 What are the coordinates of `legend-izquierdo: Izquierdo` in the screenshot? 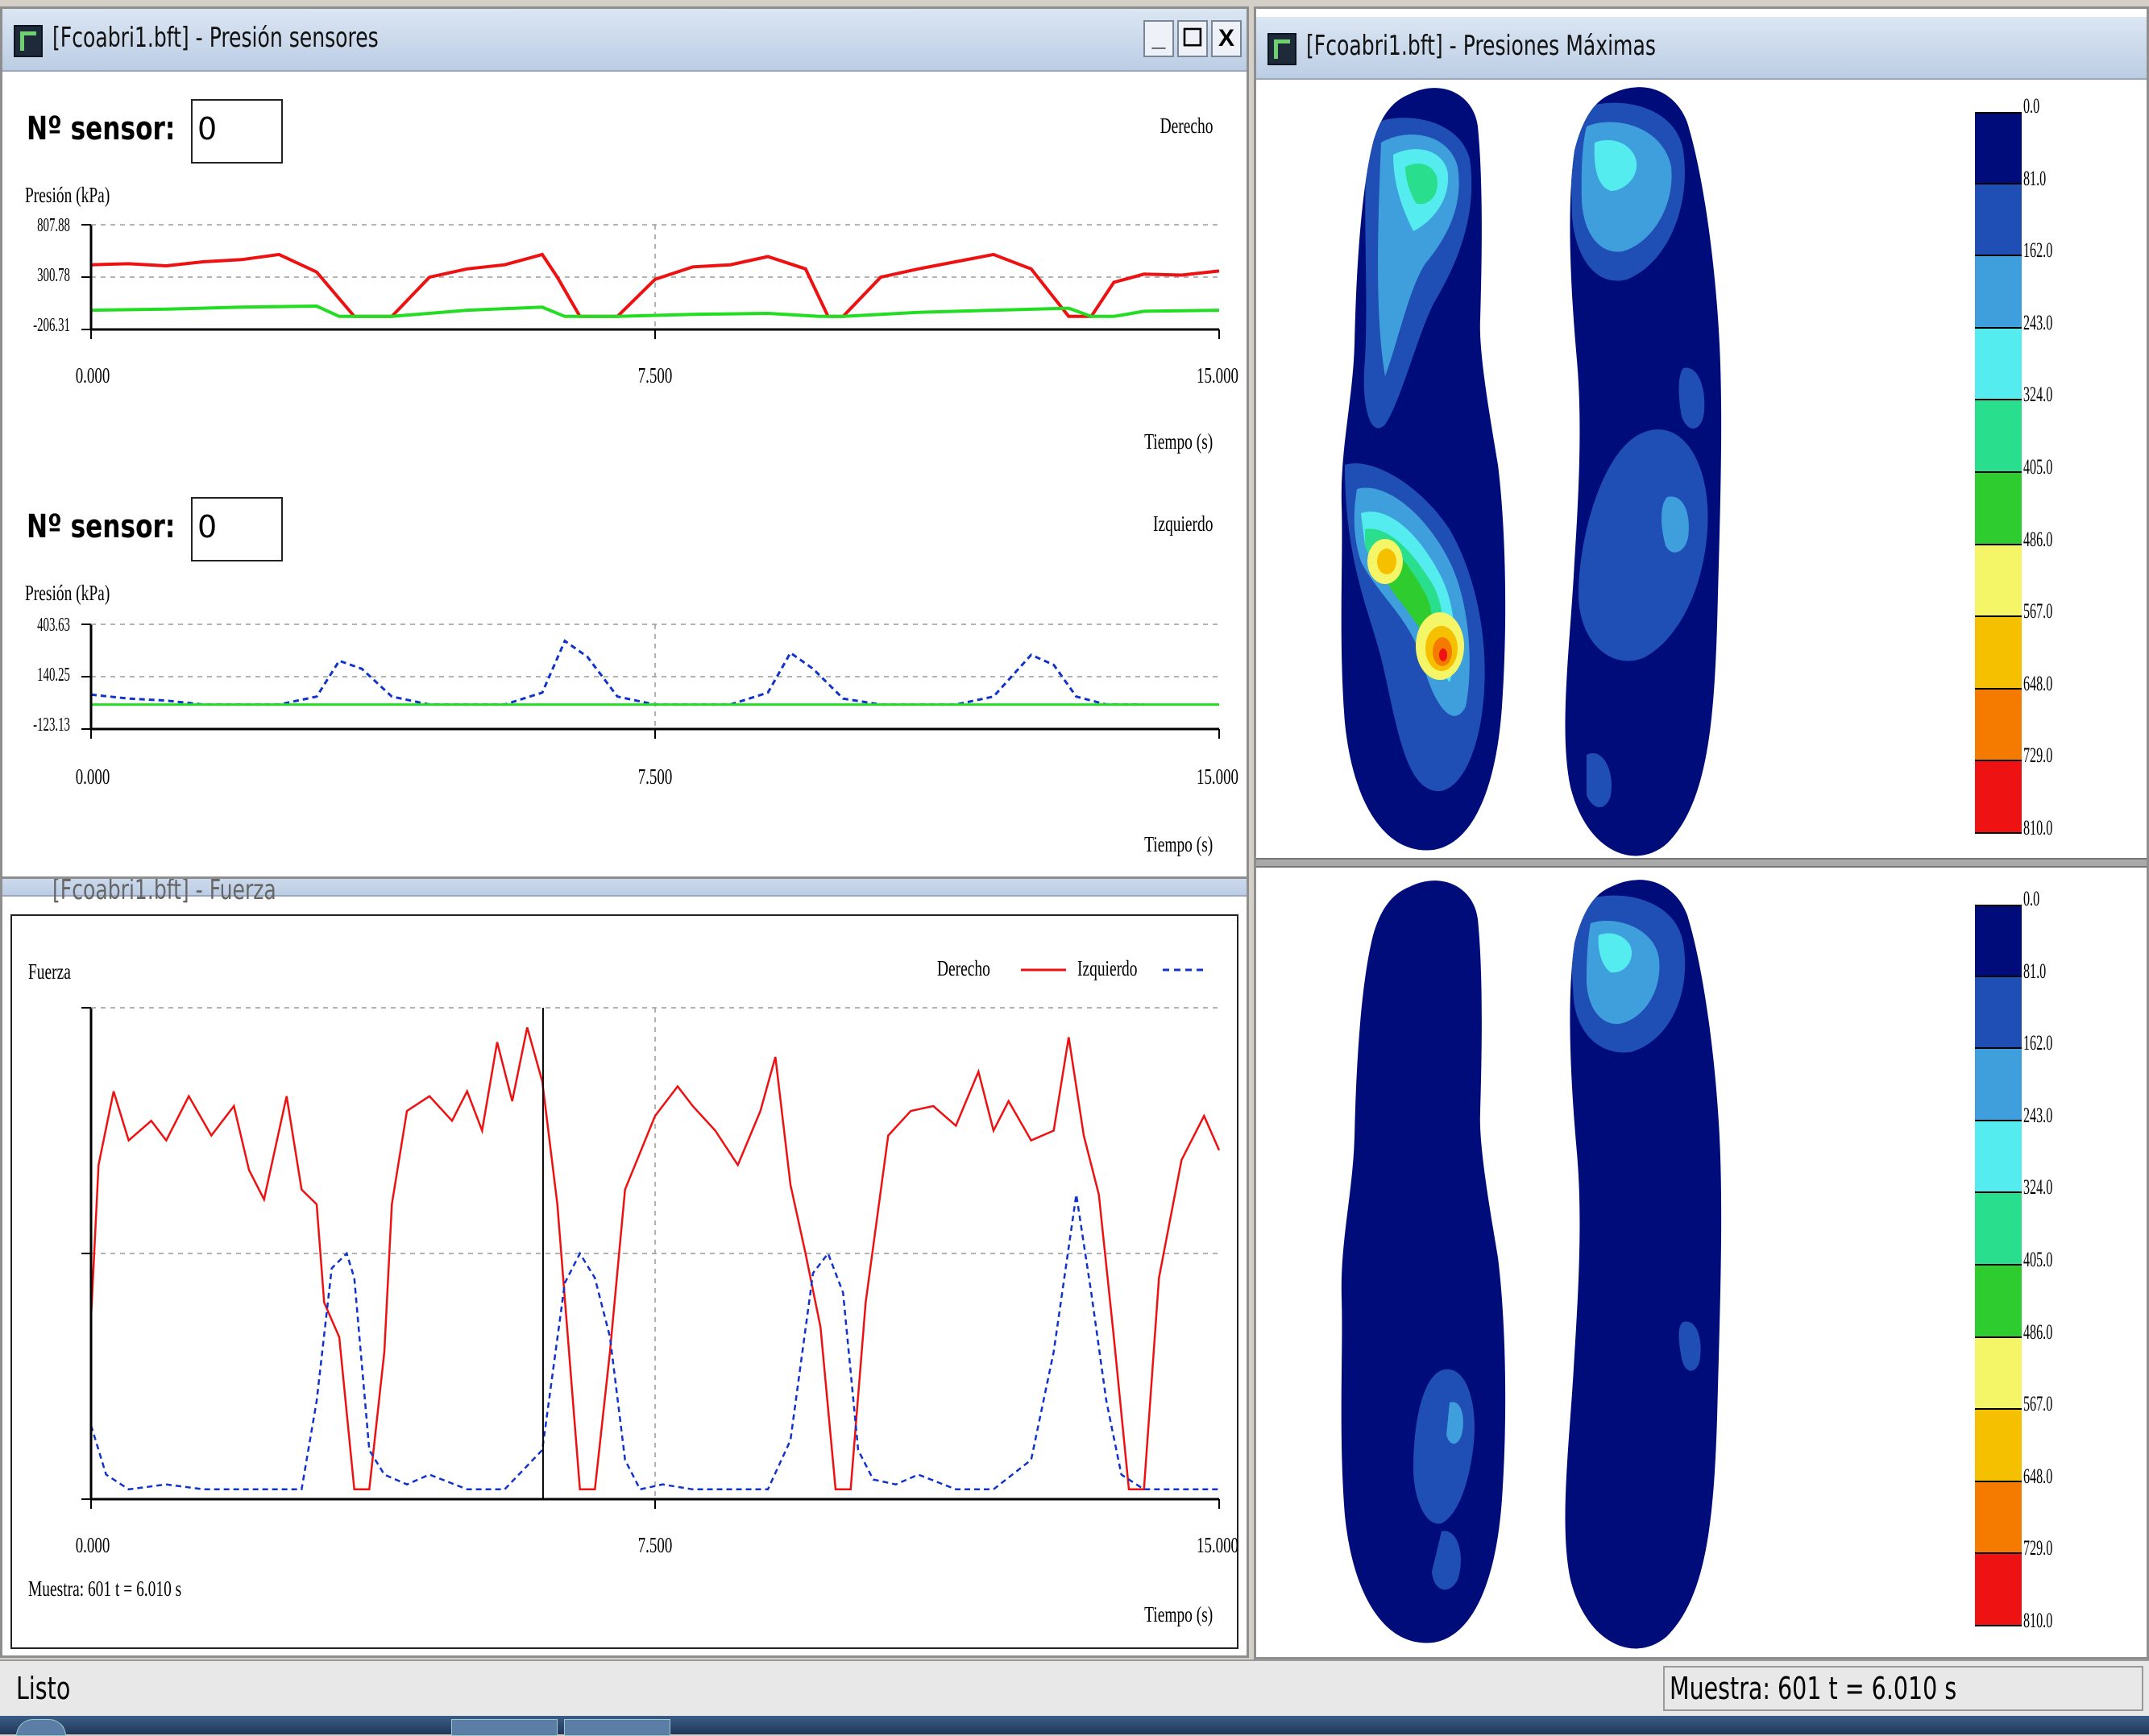 It's located at (1108, 968).